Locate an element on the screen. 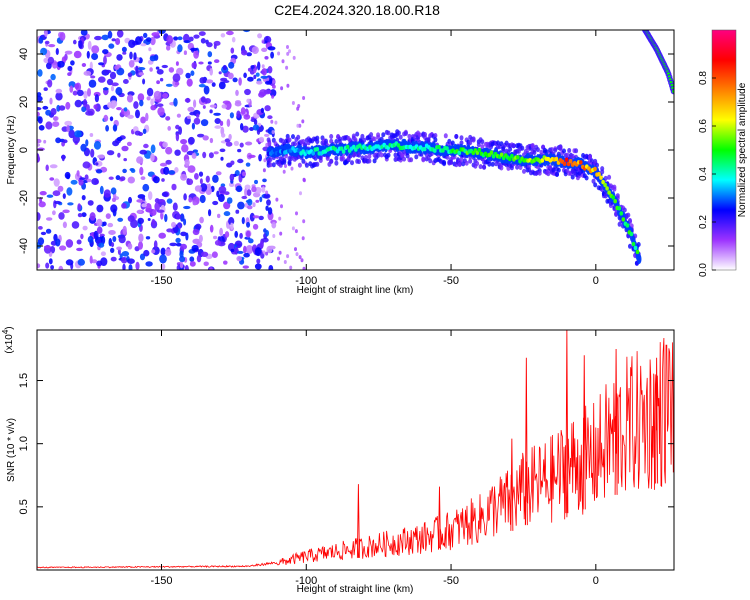  colorbar-tick-label: 0.6 is located at coordinates (703, 126).